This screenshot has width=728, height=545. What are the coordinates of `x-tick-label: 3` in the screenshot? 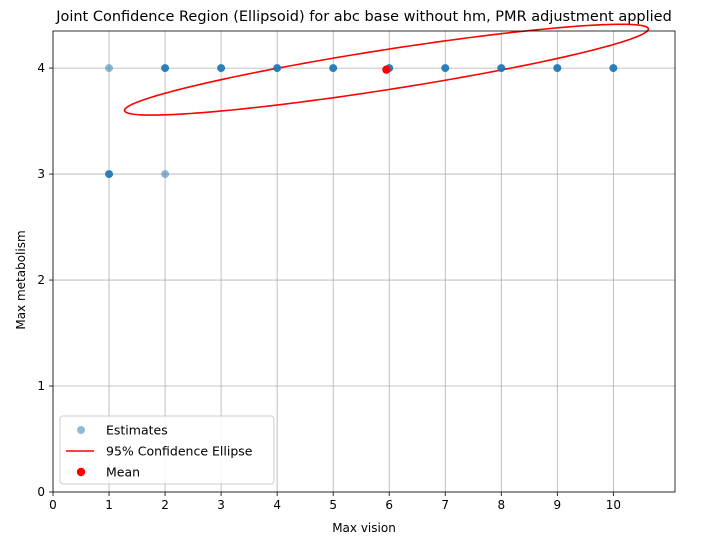 It's located at (221, 505).